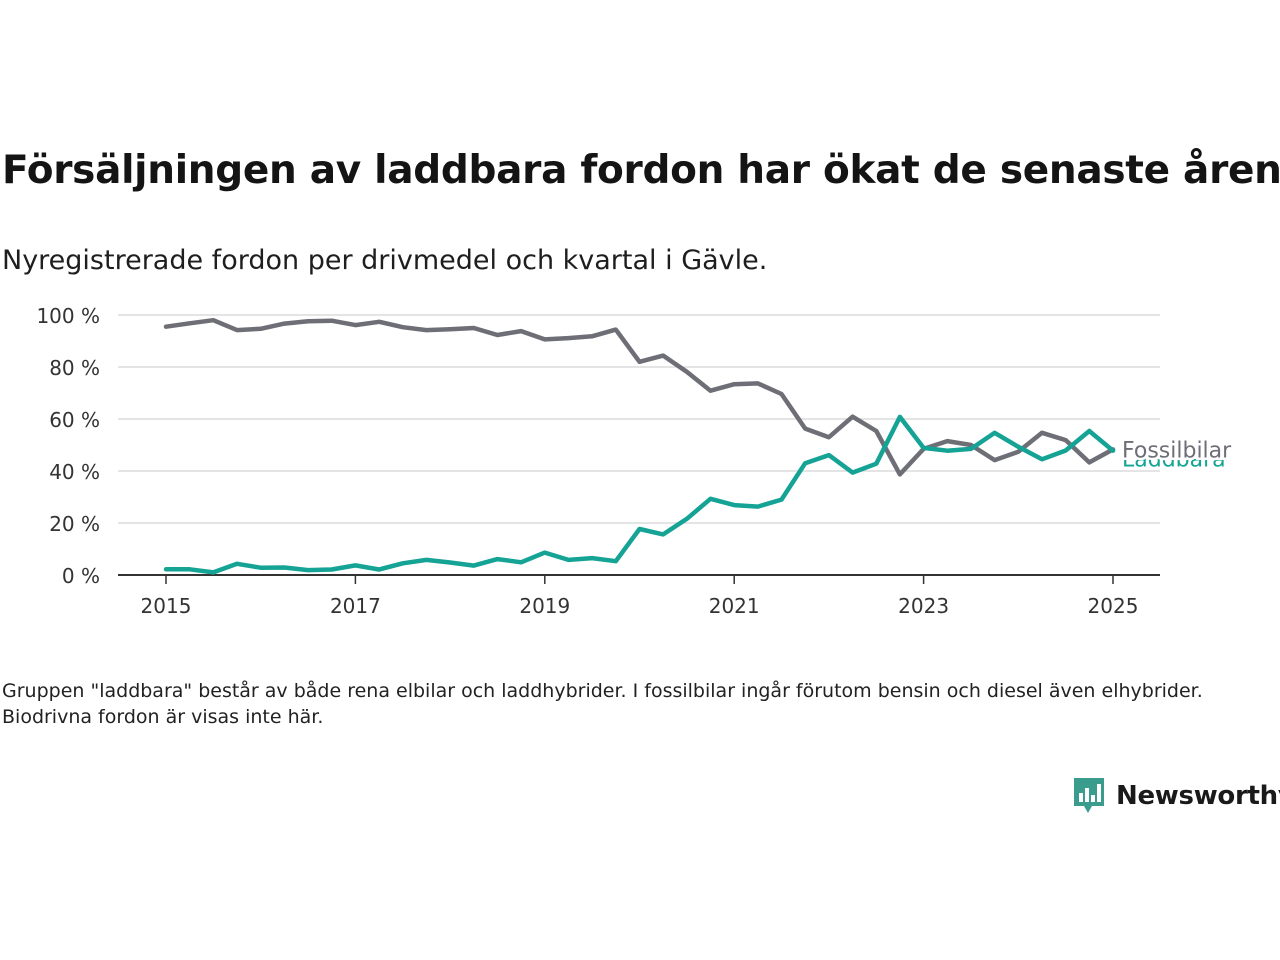 This screenshot has height=960, width=1280. What do you see at coordinates (734, 606) in the screenshot?
I see `x-tick-label: 2021` at bounding box center [734, 606].